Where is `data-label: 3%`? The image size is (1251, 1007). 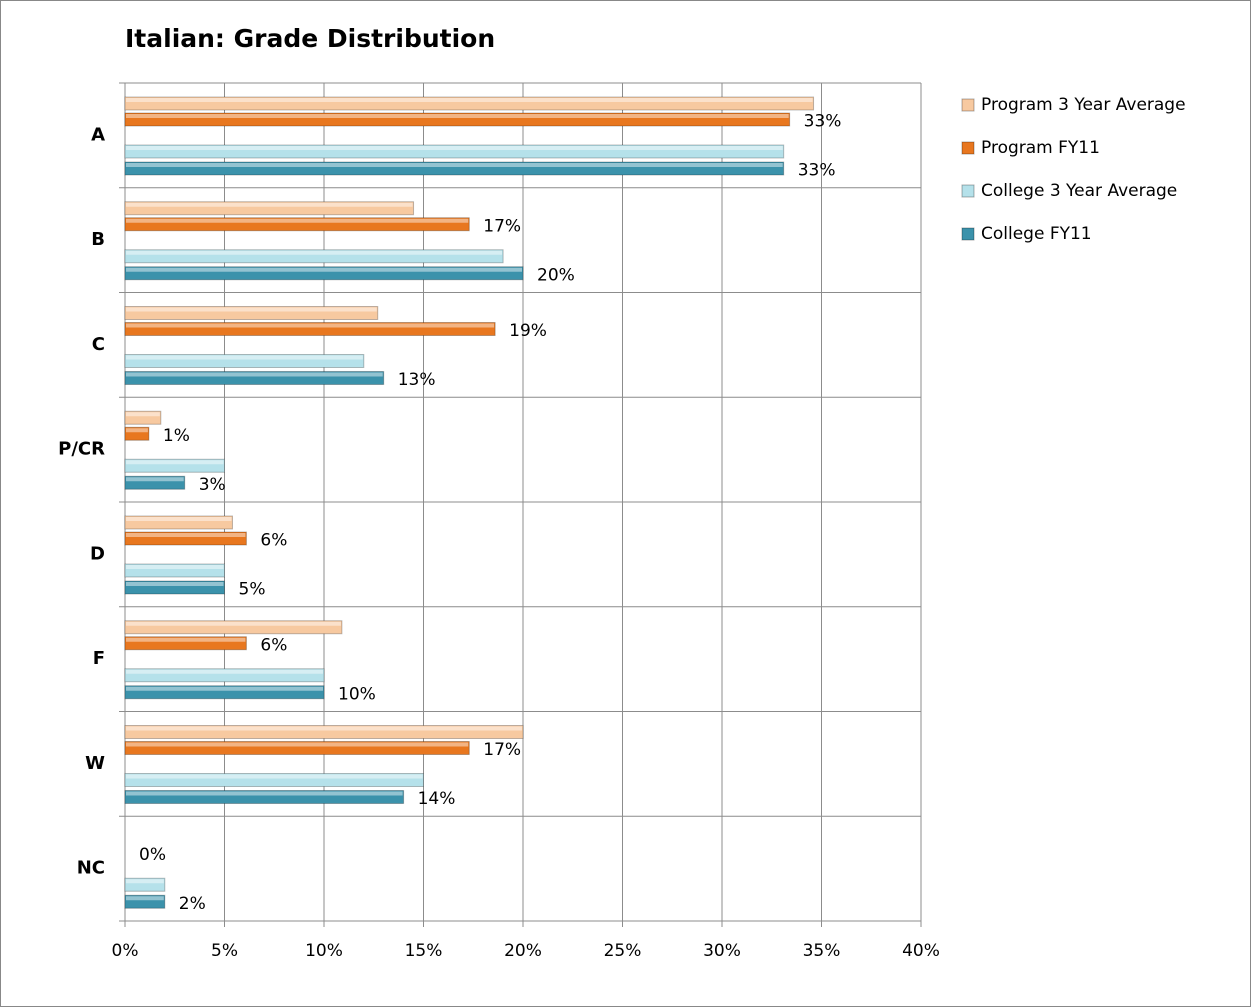 data-label: 3% is located at coordinates (212, 485).